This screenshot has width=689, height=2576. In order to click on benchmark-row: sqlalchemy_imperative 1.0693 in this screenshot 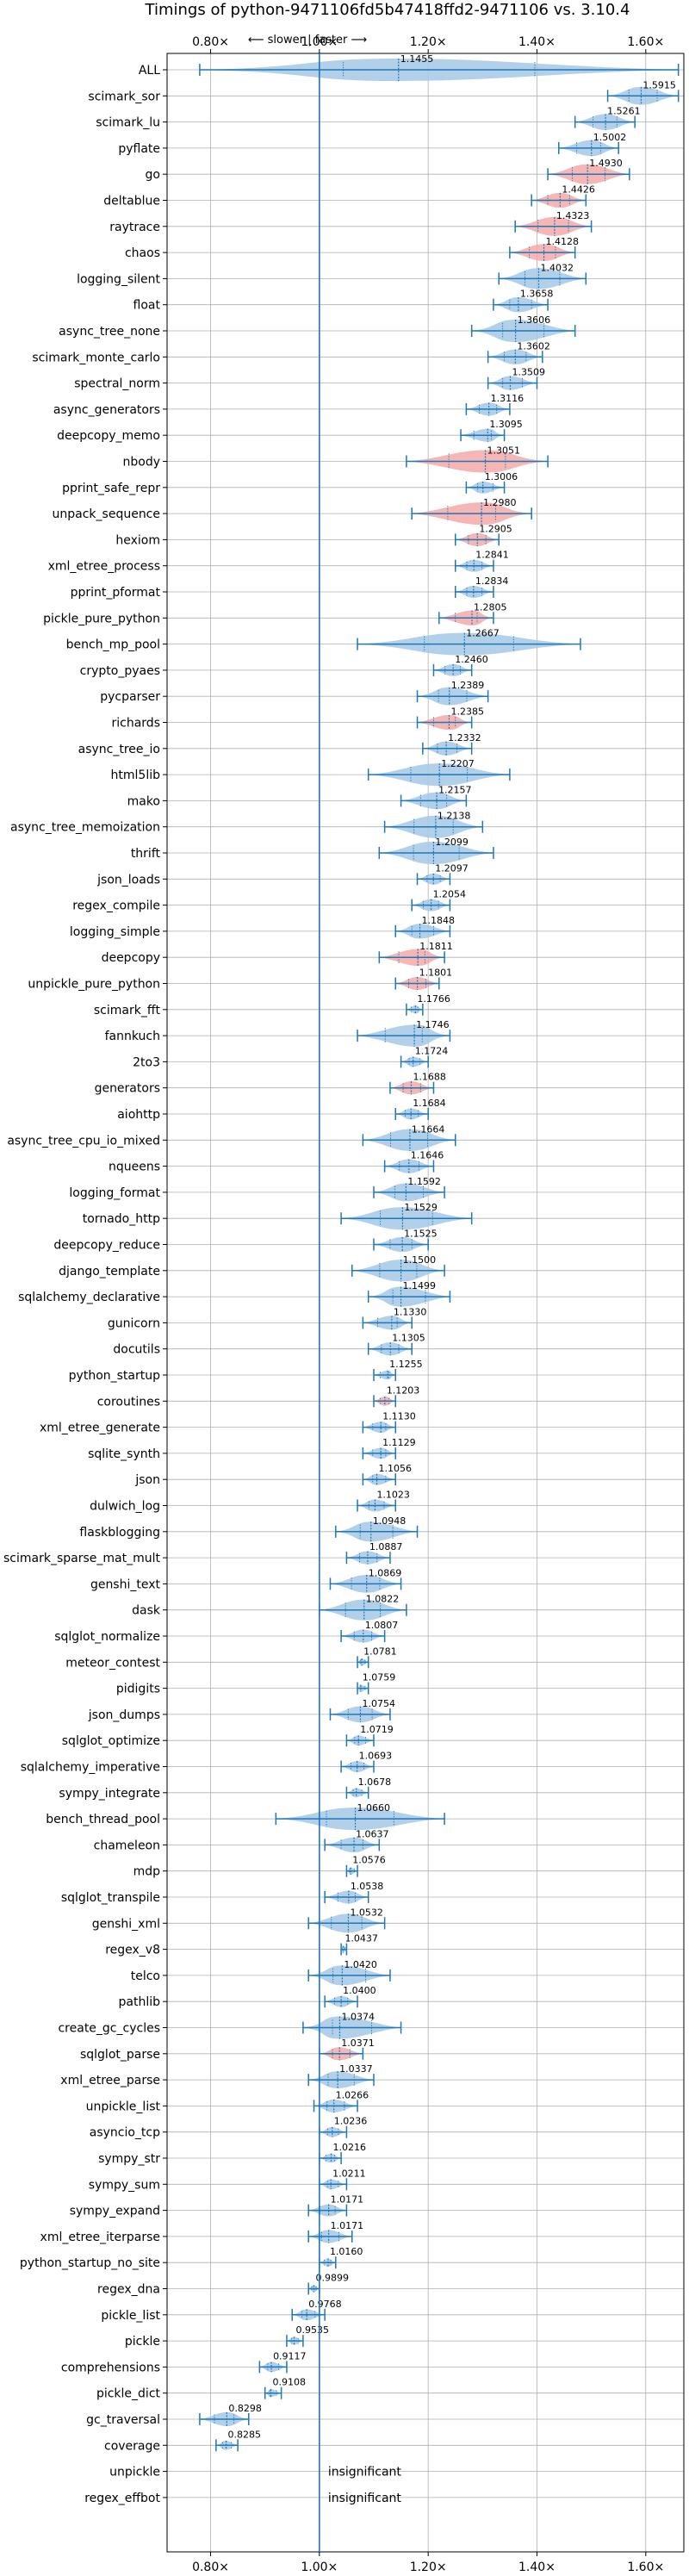, I will do `click(206, 1763)`.